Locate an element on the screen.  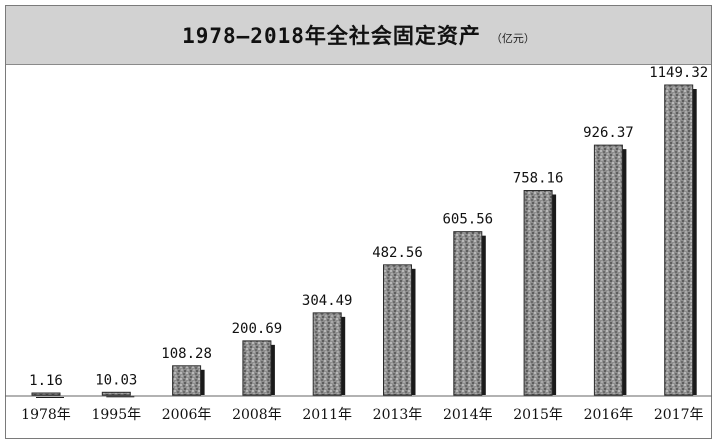
x-tick-label-8: 2016年 is located at coordinates (609, 415).